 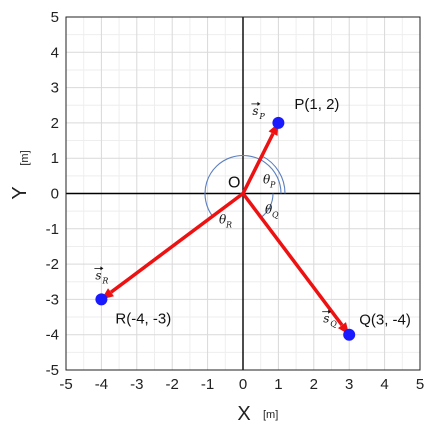 What do you see at coordinates (349, 384) in the screenshot?
I see `x-tick-label: 3` at bounding box center [349, 384].